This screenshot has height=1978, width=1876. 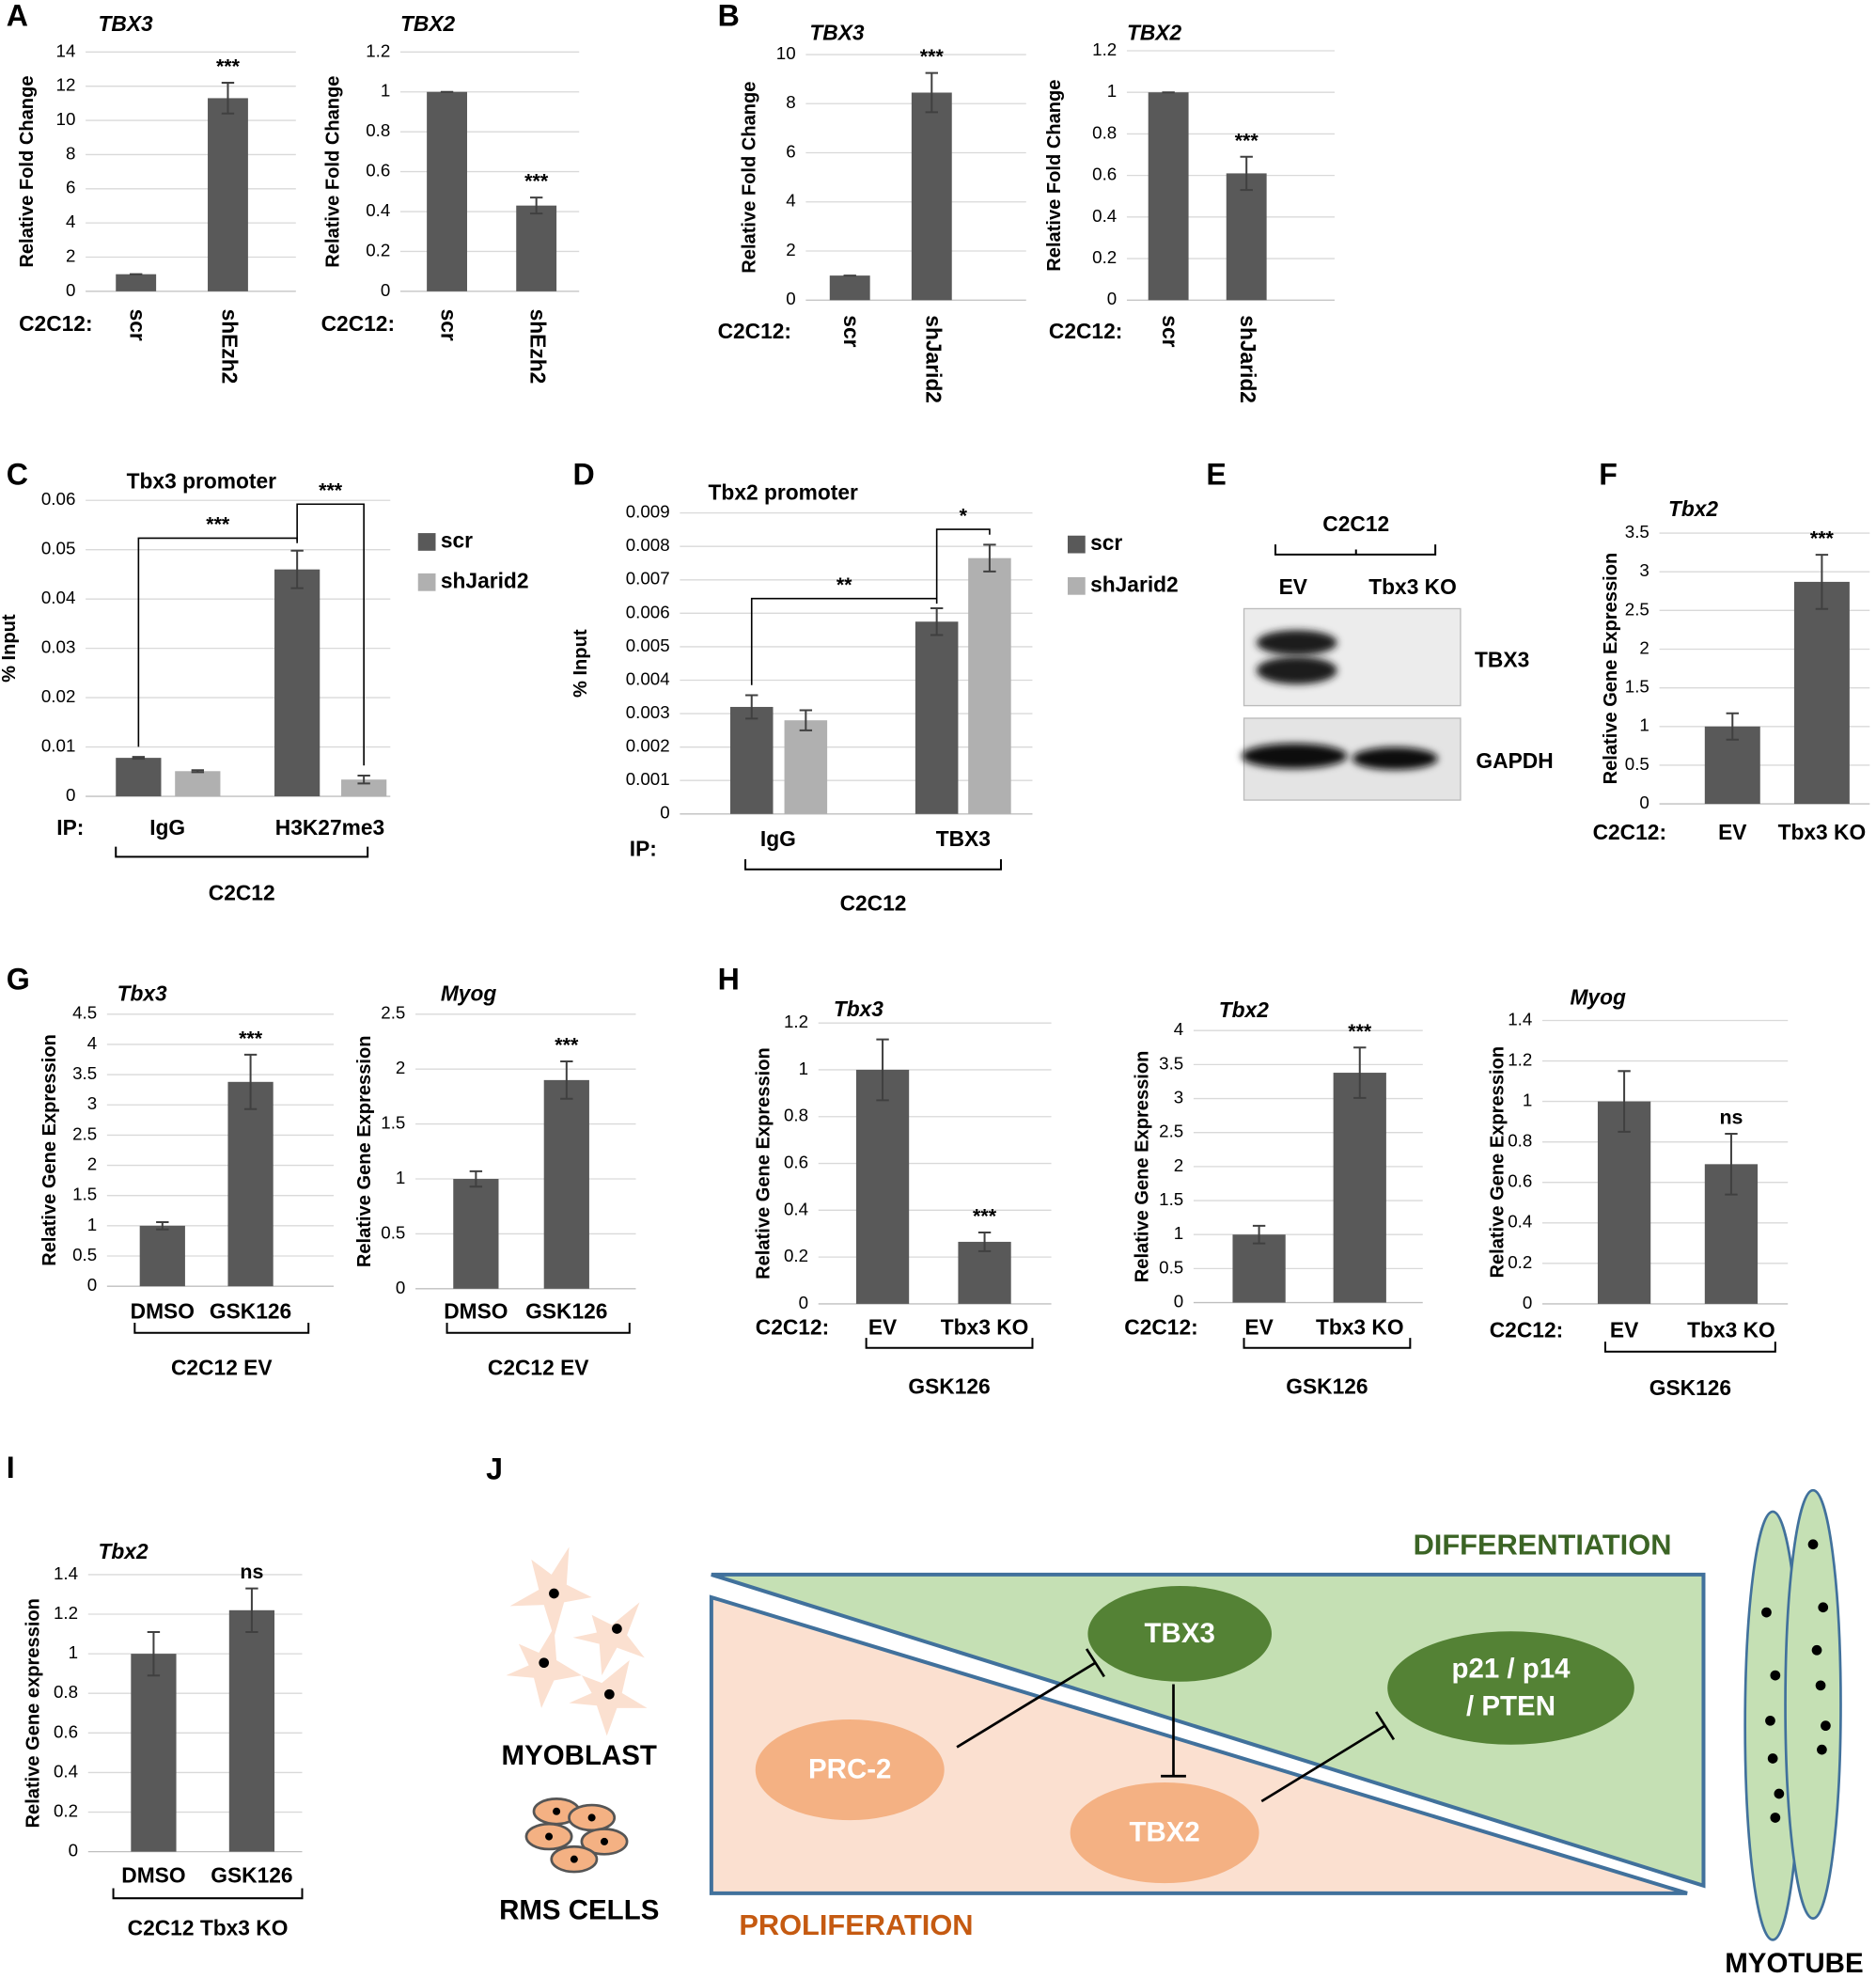 What do you see at coordinates (643, 849) in the screenshot?
I see `category-axis-label: IP:` at bounding box center [643, 849].